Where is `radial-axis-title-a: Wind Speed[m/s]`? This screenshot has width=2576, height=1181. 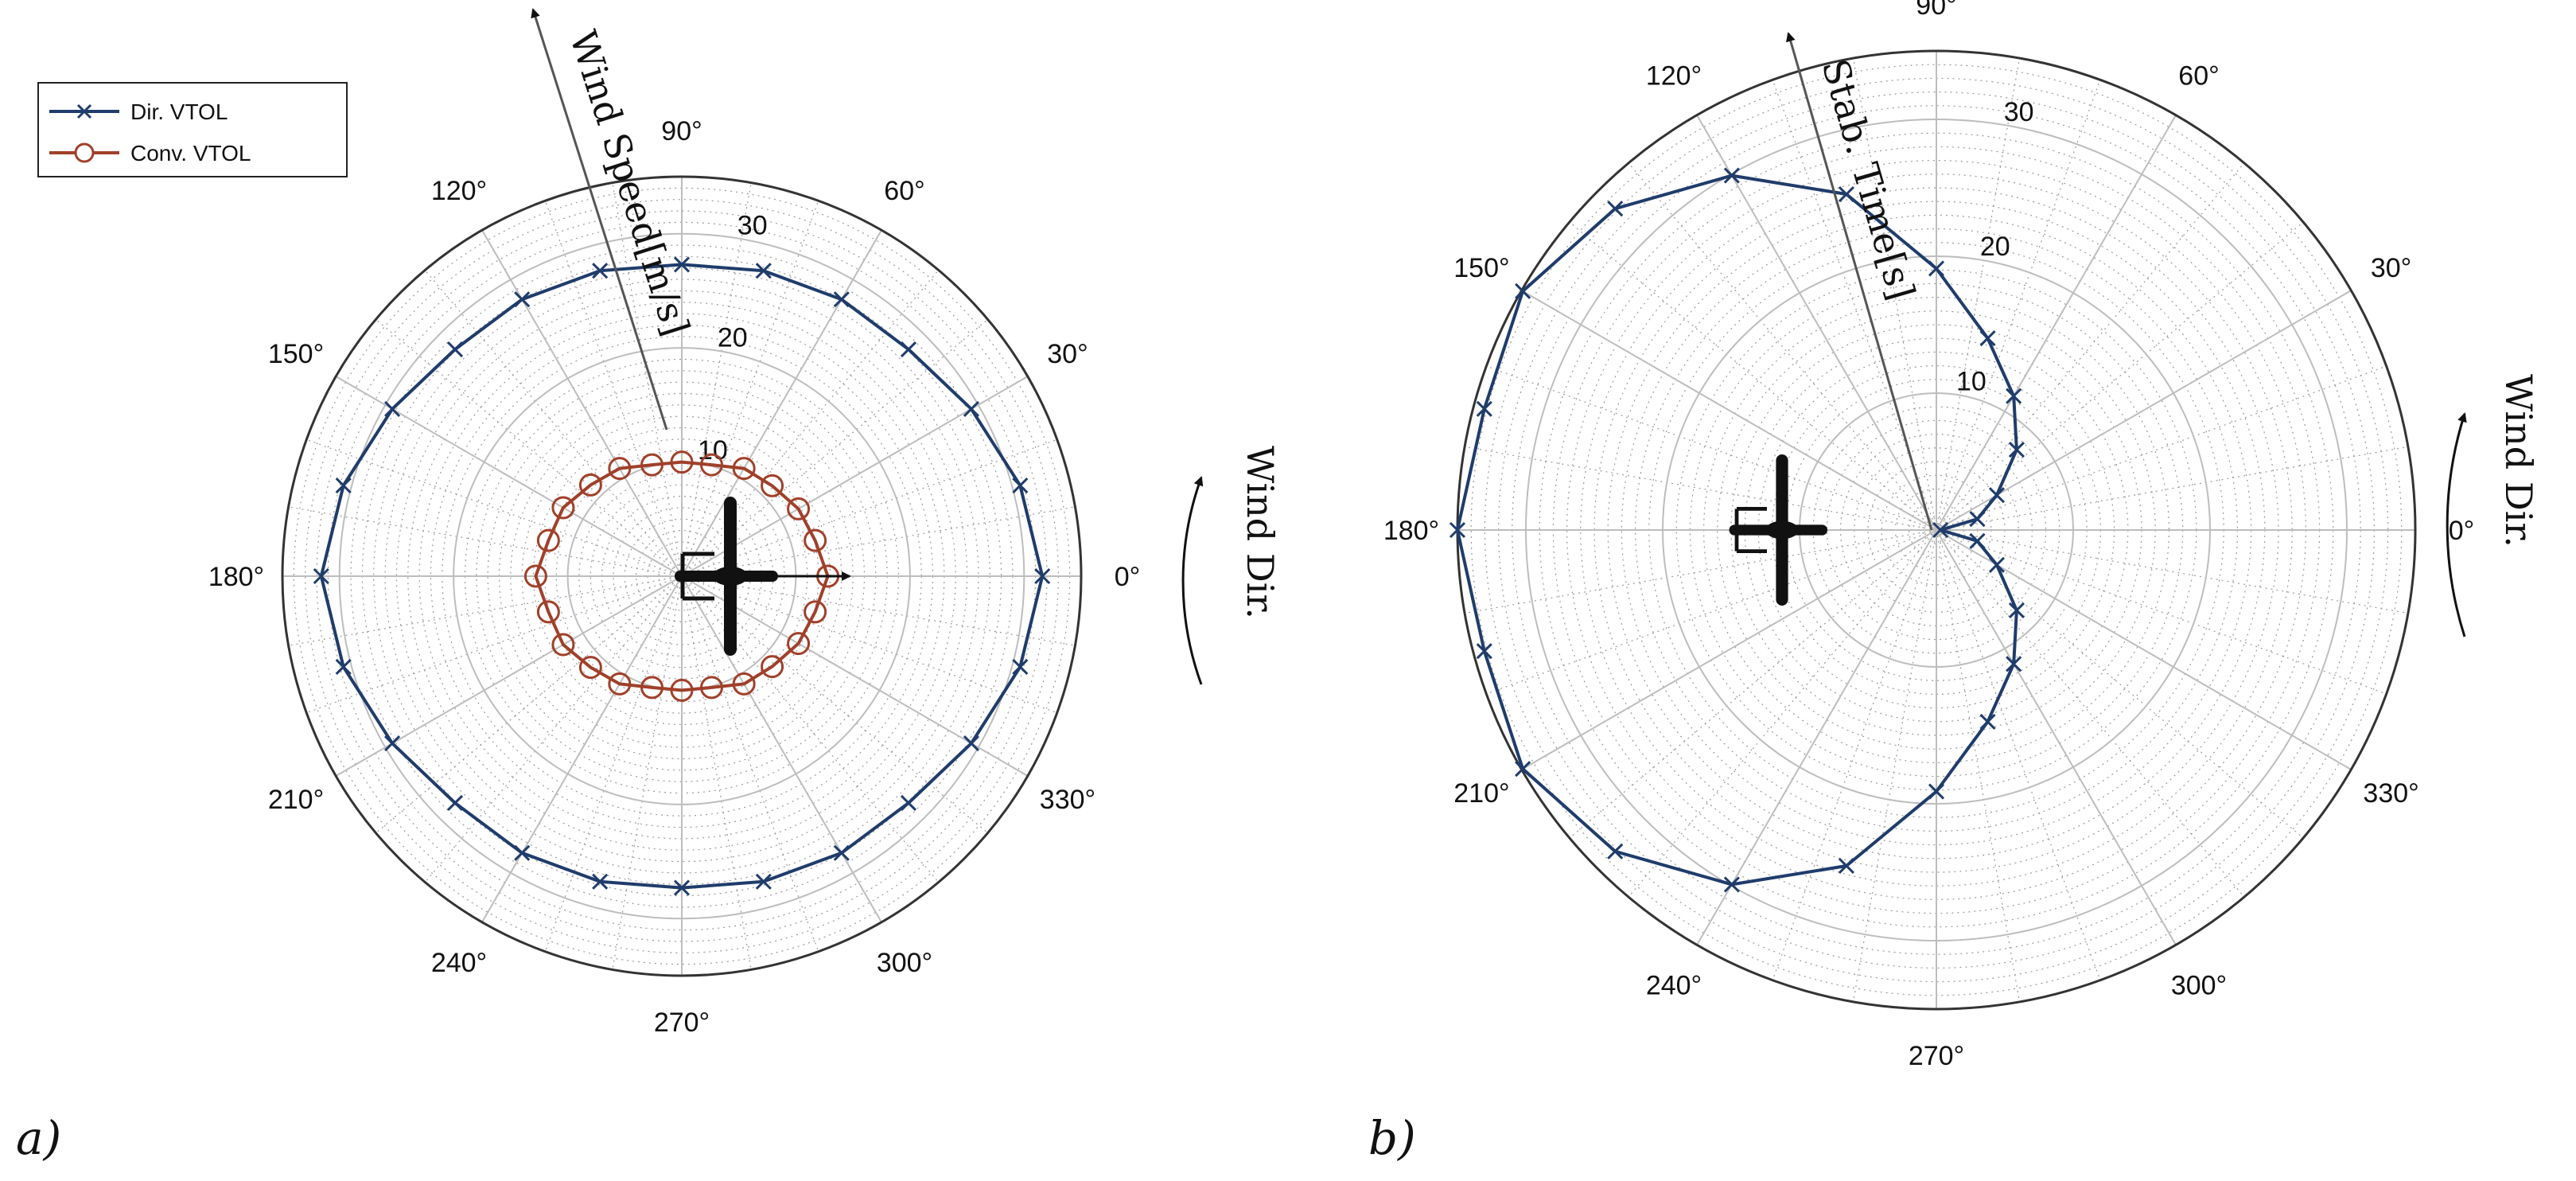
radial-axis-title-a: Wind Speed[m/s] is located at coordinates (630, 183).